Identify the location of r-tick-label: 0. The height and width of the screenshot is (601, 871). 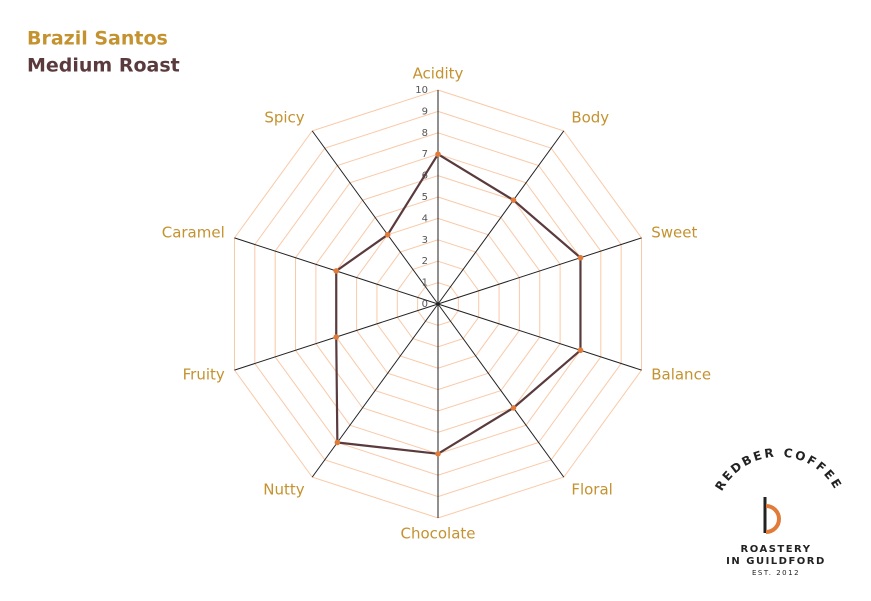
(425, 304).